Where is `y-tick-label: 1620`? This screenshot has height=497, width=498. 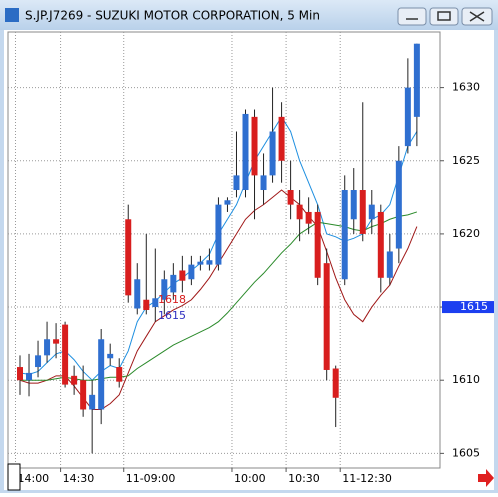
y-tick-label: 1620 is located at coordinates (466, 233).